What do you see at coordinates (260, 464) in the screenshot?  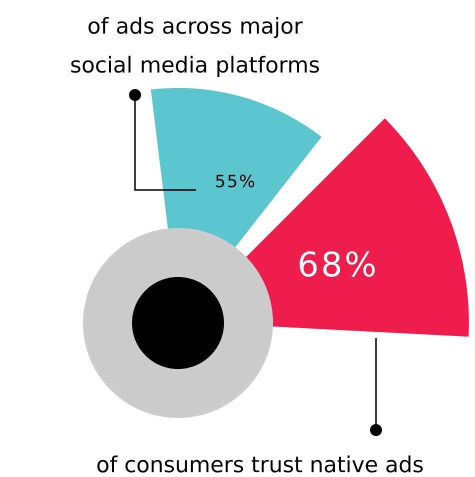 I see `category-label: of consumers trust native ads` at bounding box center [260, 464].